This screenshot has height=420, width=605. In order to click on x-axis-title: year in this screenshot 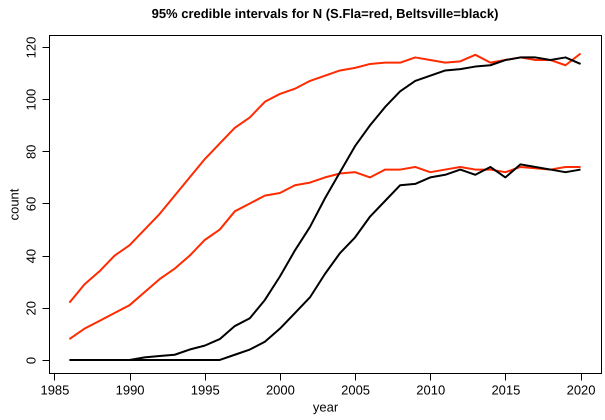, I will do `click(325, 407)`.